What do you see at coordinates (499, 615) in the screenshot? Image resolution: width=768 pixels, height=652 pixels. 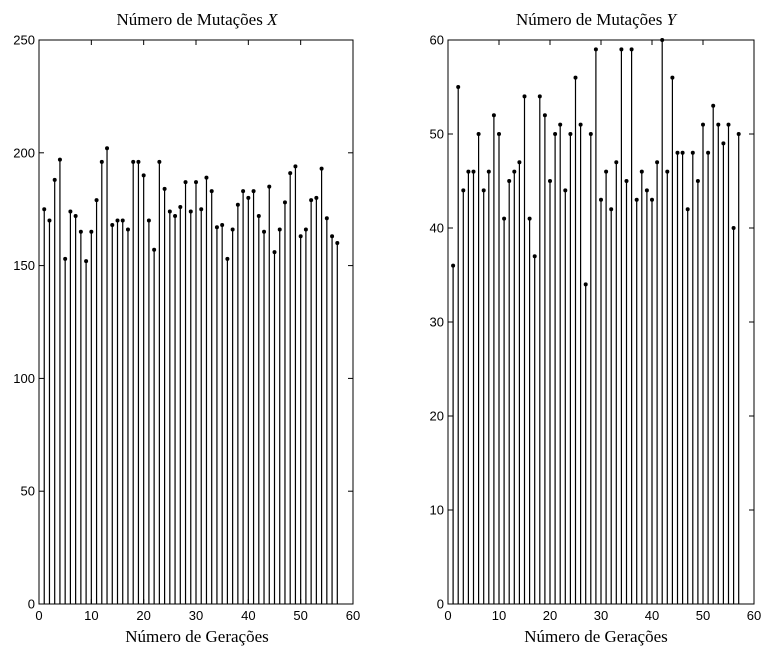 I see `chart-right-xtick-label: 10` at bounding box center [499, 615].